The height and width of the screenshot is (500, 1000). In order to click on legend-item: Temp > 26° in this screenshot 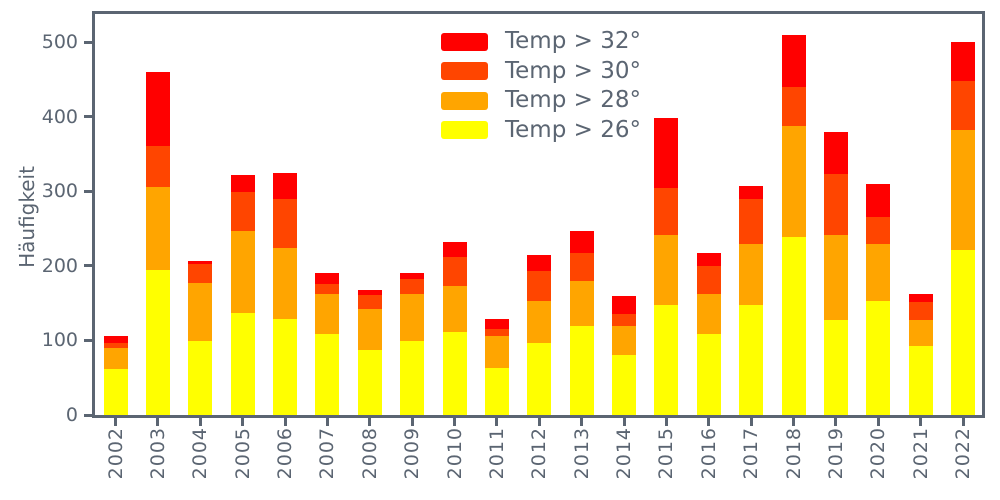, I will do `click(541, 129)`.